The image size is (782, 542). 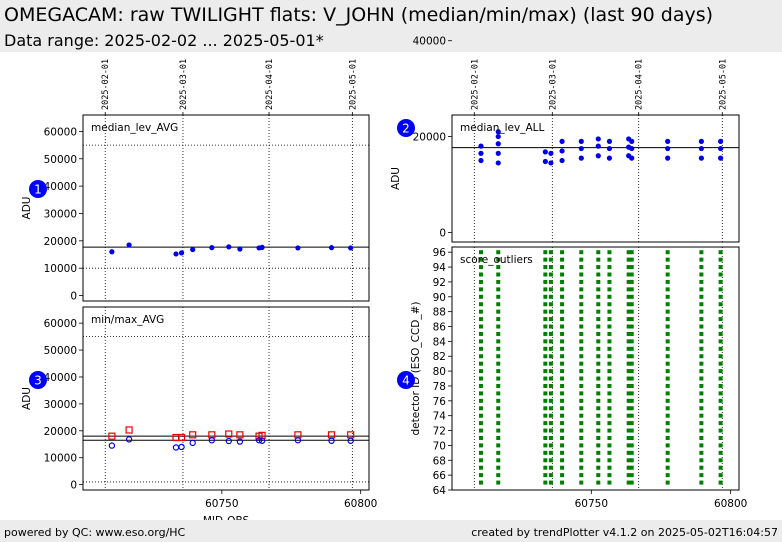 What do you see at coordinates (439, 432) in the screenshot?
I see `y-tick-label: 72` at bounding box center [439, 432].